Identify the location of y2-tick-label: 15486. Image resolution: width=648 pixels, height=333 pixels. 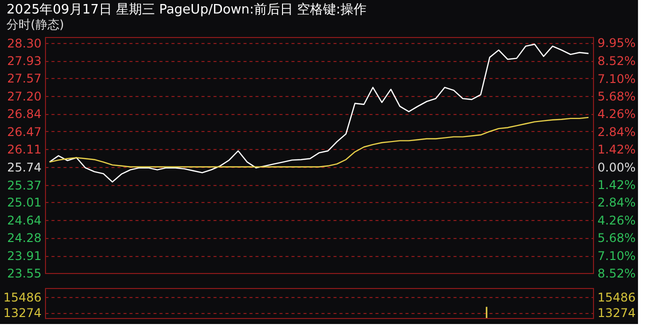
(617, 297).